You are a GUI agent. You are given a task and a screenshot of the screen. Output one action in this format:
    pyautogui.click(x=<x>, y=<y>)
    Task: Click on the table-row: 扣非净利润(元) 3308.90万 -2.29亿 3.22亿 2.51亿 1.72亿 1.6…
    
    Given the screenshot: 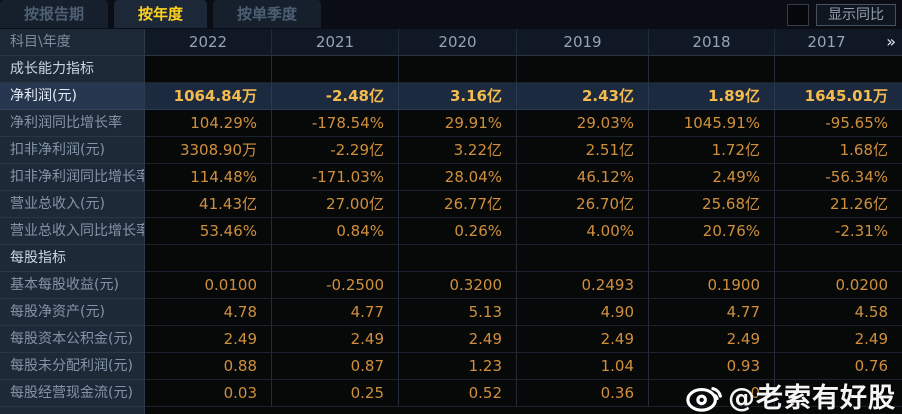 What is the action you would take?
    pyautogui.click(x=451, y=150)
    